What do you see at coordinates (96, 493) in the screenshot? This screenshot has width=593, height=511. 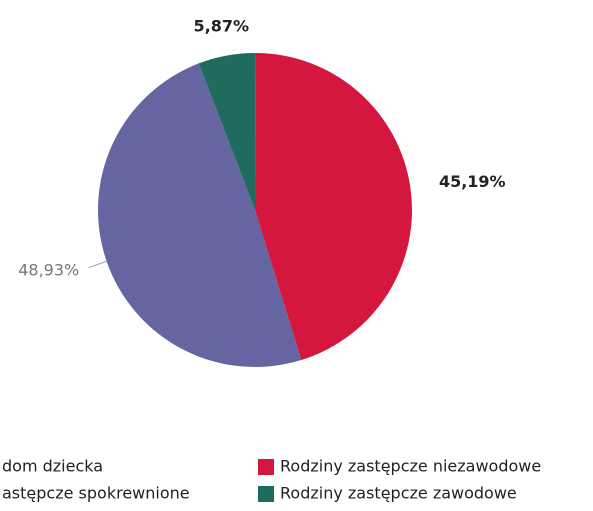 I see `legend-label: astępcze spokrewnione` at bounding box center [96, 493].